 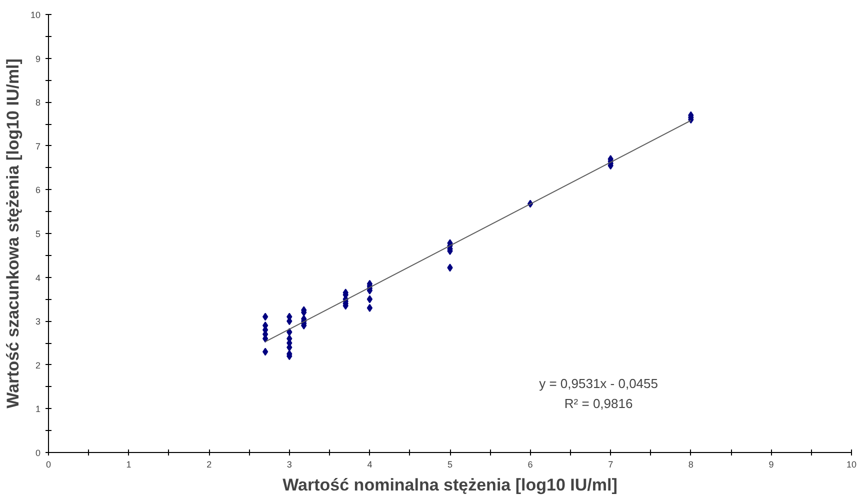 I want to click on y-tick-label: 10, so click(x=35, y=15).